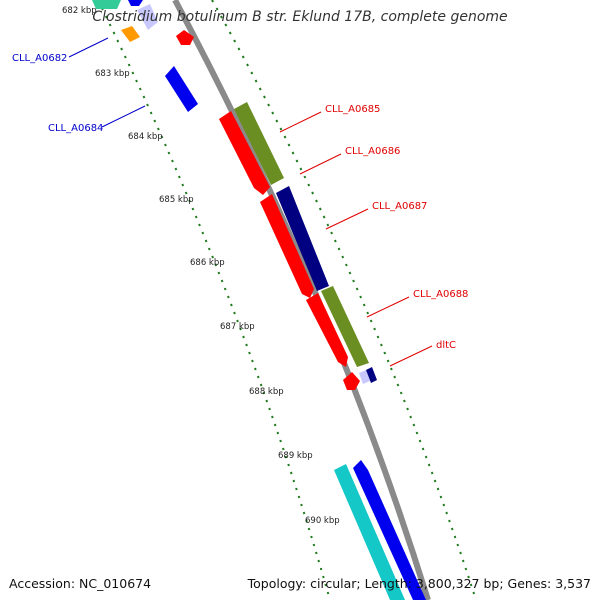 The width and height of the screenshot is (600, 600). What do you see at coordinates (364, 377) in the screenshot?
I see `gene-feature-dltc-lavender` at bounding box center [364, 377].